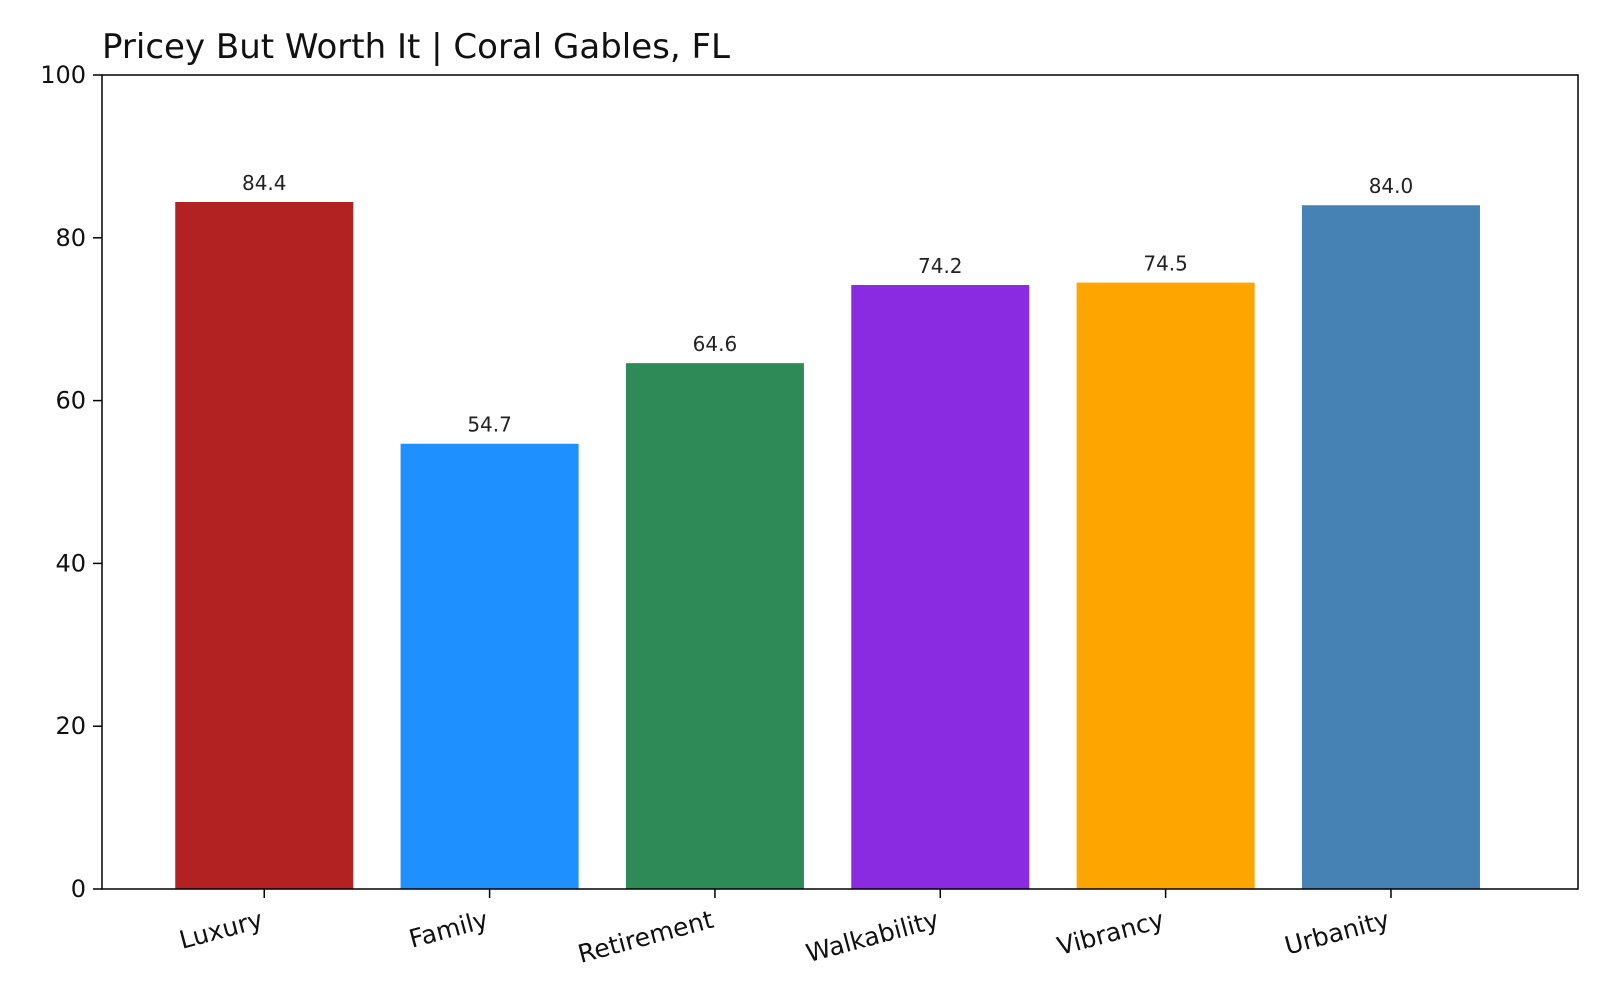 The height and width of the screenshot is (1000, 1600). Describe the element at coordinates (63, 75) in the screenshot. I see `y-tick-label: 100` at that location.